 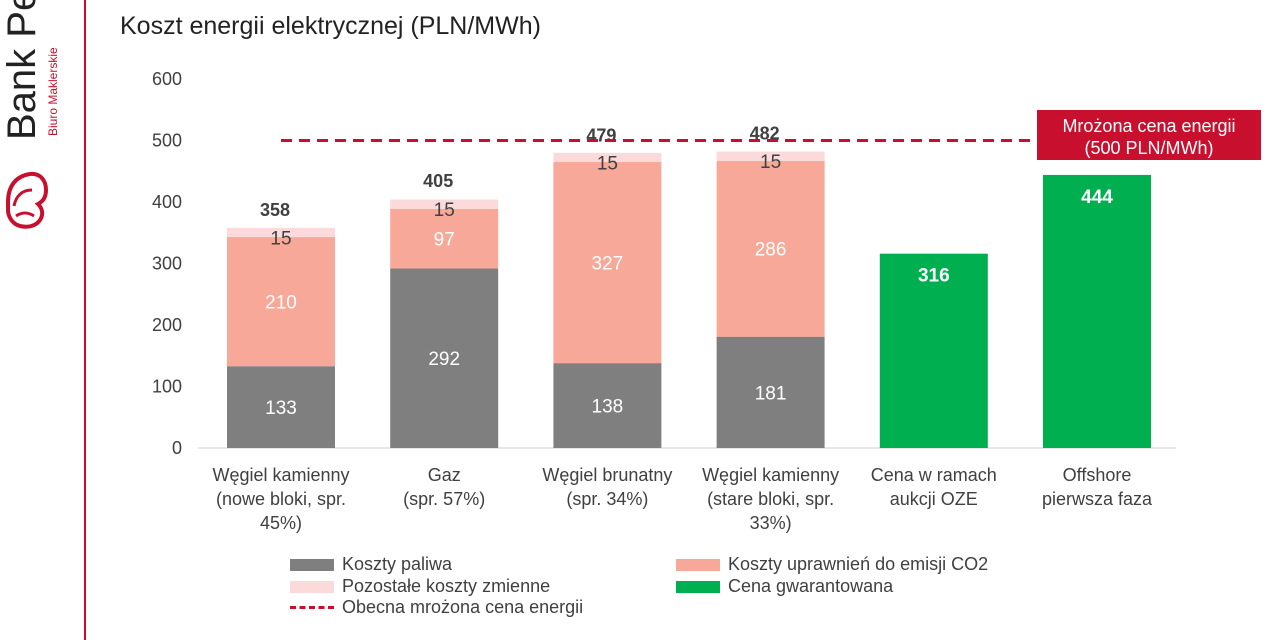 I want to click on chart-title: Koszt energii elektrycznej (PLN/MWh), so click(x=330, y=26).